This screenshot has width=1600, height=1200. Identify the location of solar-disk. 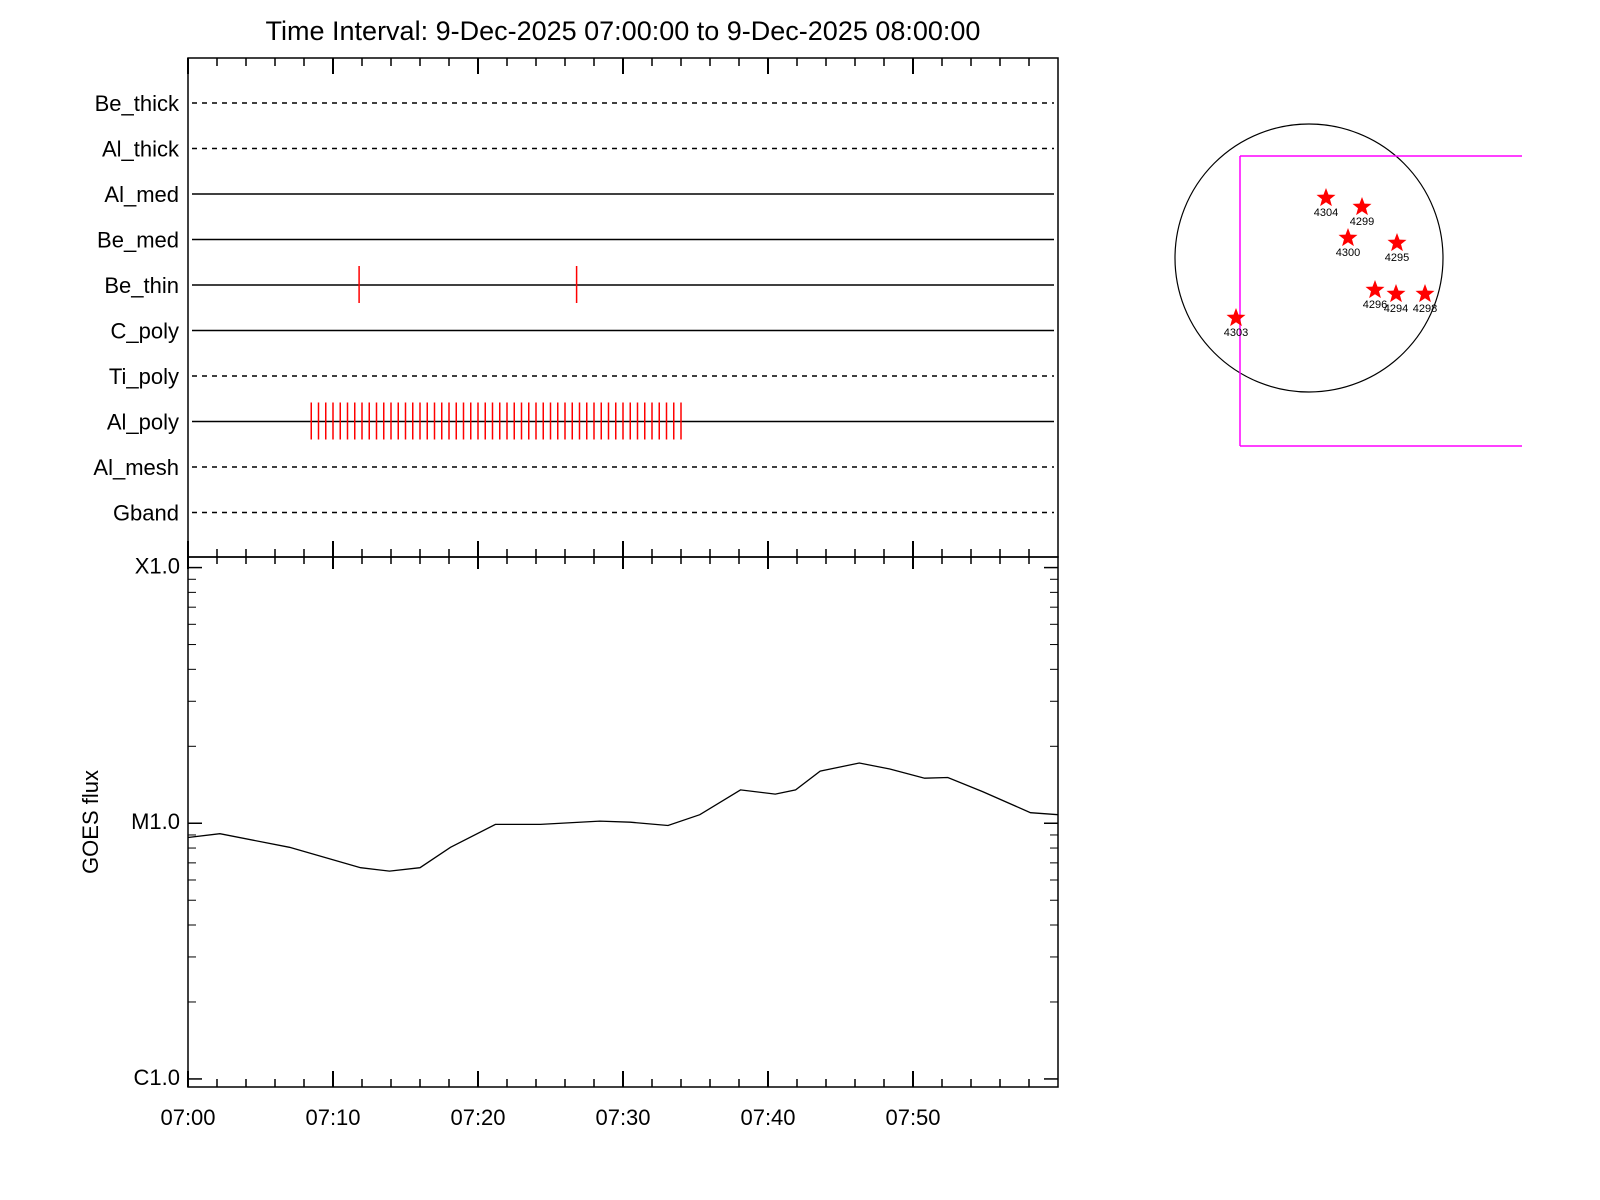
(1309, 258).